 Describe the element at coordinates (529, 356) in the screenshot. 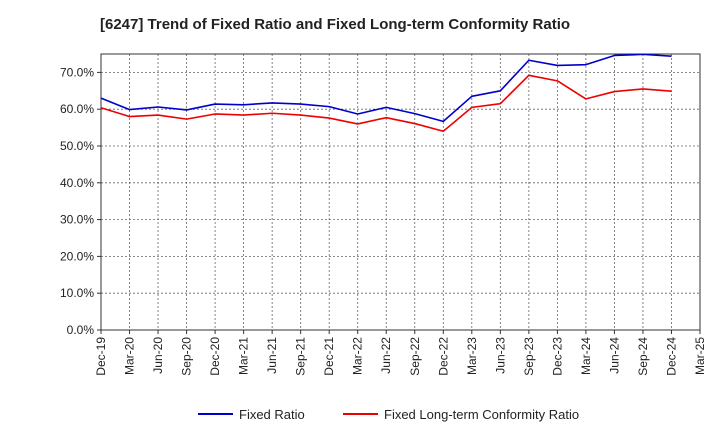

I see `x-tick-label: Sep-23` at that location.